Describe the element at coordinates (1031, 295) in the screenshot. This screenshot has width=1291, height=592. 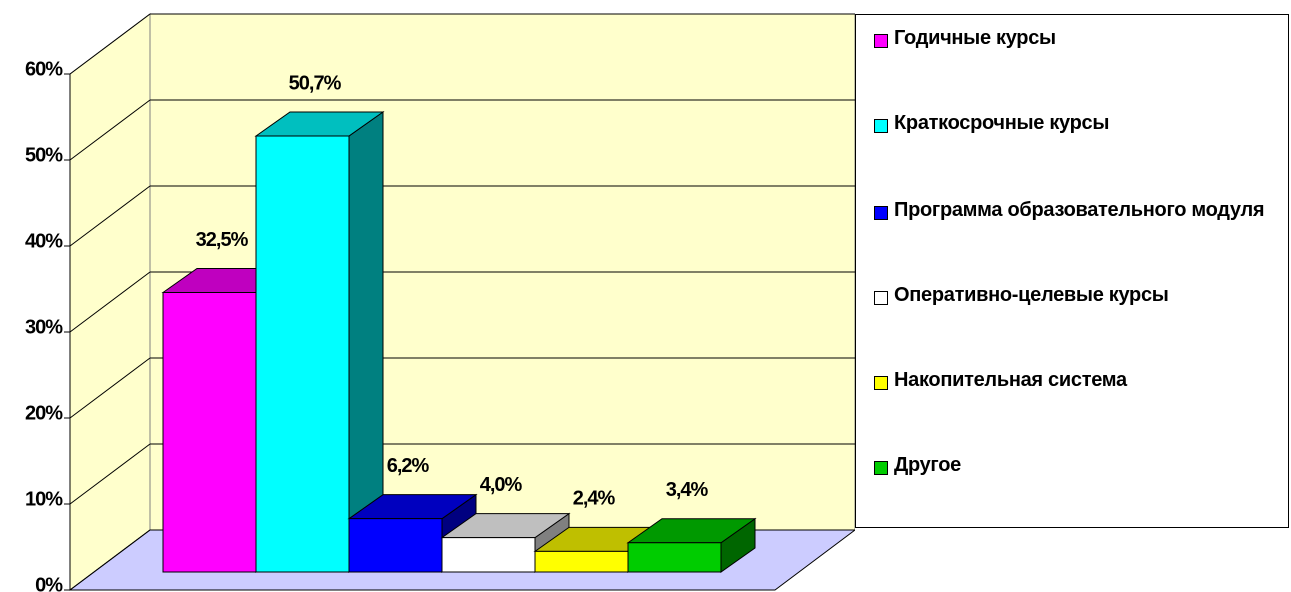
I see `legend-label: Оперативно-целевые курсы` at that location.